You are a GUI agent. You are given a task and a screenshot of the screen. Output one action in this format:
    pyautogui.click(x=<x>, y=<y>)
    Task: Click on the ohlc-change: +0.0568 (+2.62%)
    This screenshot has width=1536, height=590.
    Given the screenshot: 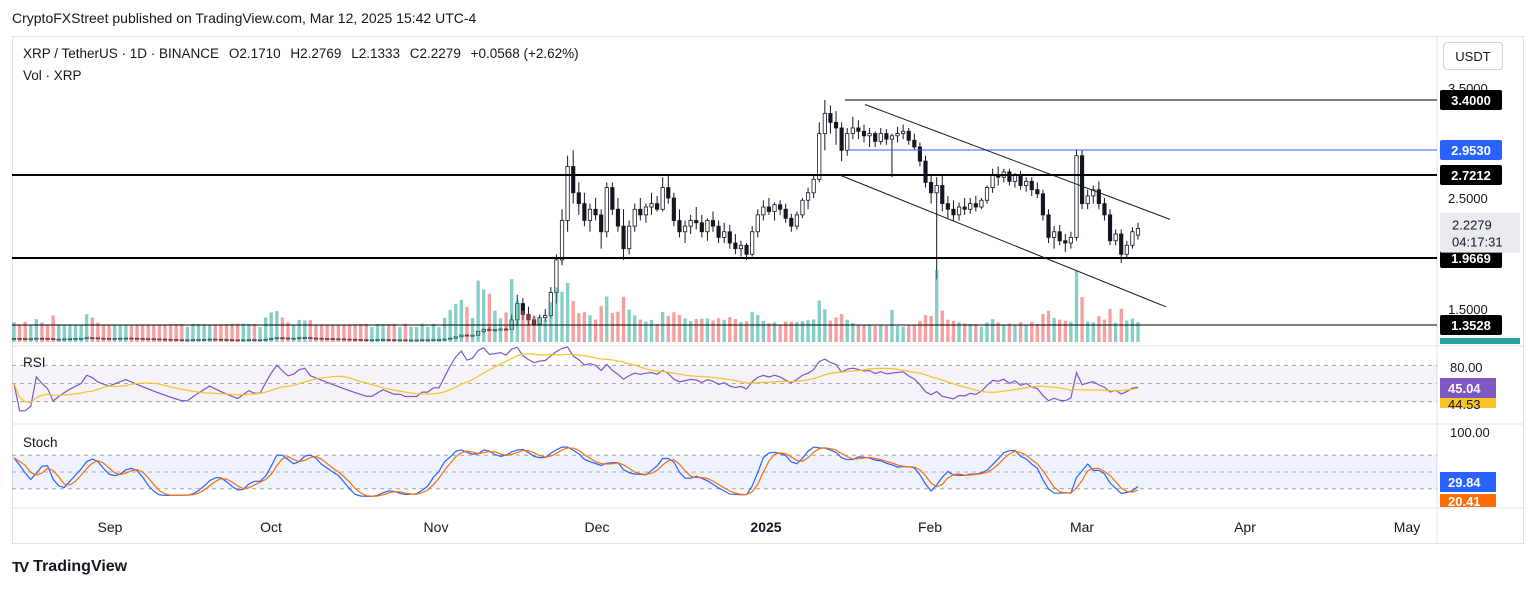 What is the action you would take?
    pyautogui.click(x=524, y=53)
    